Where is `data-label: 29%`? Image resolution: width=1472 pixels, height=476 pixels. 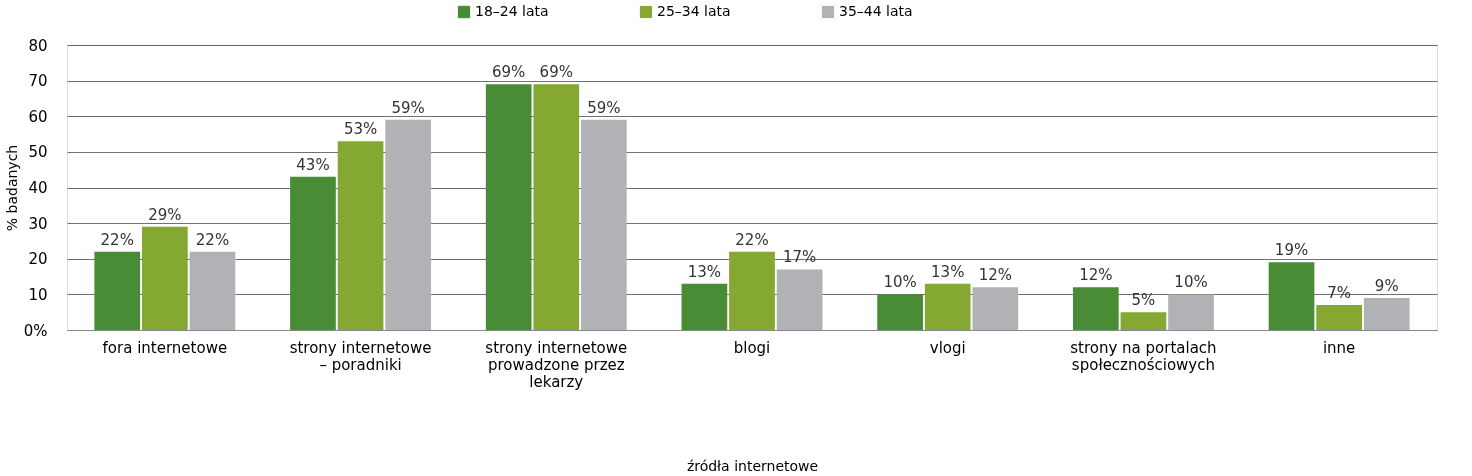 data-label: 29% is located at coordinates (165, 214).